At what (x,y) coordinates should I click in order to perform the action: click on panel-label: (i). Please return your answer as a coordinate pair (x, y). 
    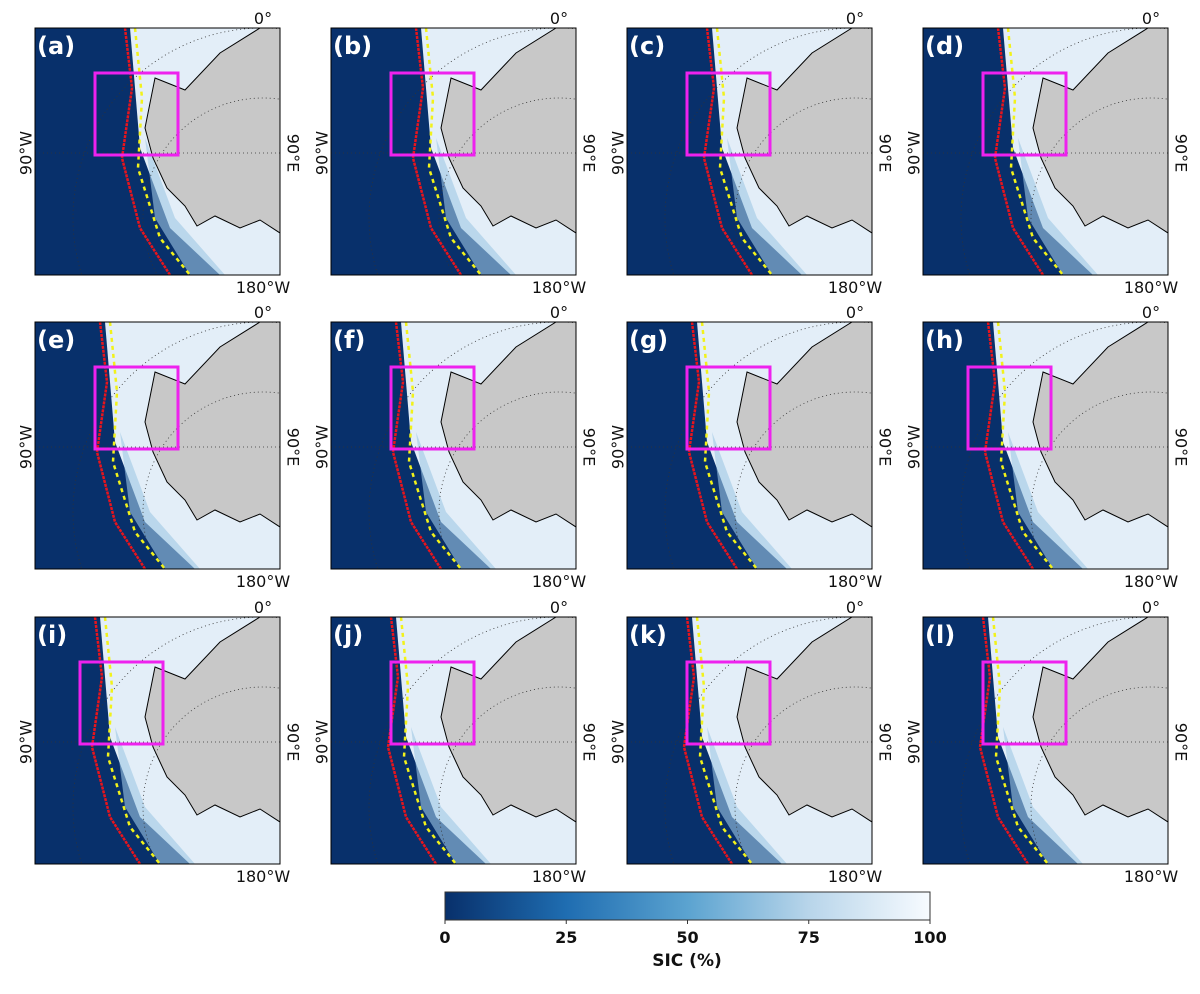
    Looking at the image, I should click on (52, 635).